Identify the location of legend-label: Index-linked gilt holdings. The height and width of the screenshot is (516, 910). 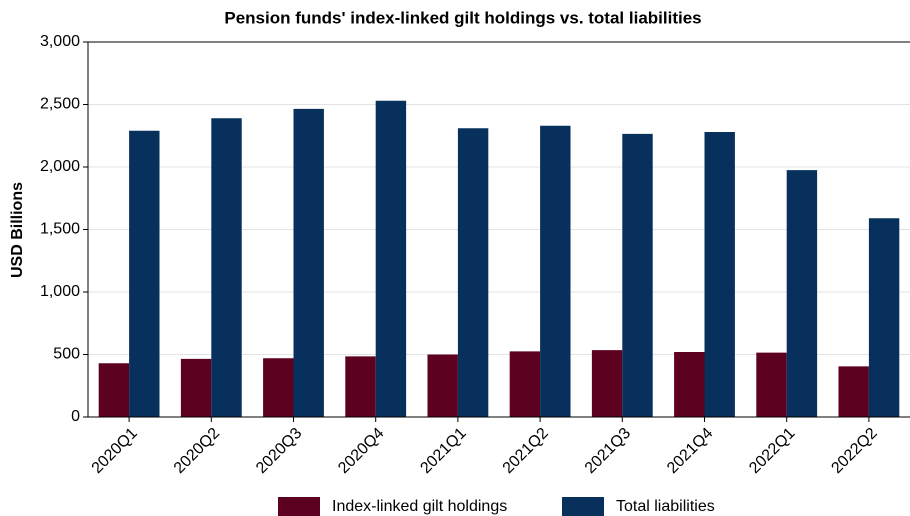
(419, 506).